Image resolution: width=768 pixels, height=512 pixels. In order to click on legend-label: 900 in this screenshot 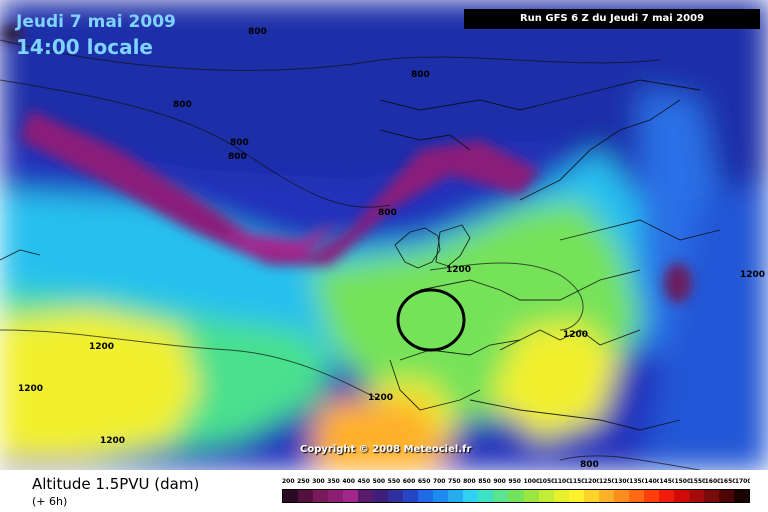, I will do `click(499, 481)`.